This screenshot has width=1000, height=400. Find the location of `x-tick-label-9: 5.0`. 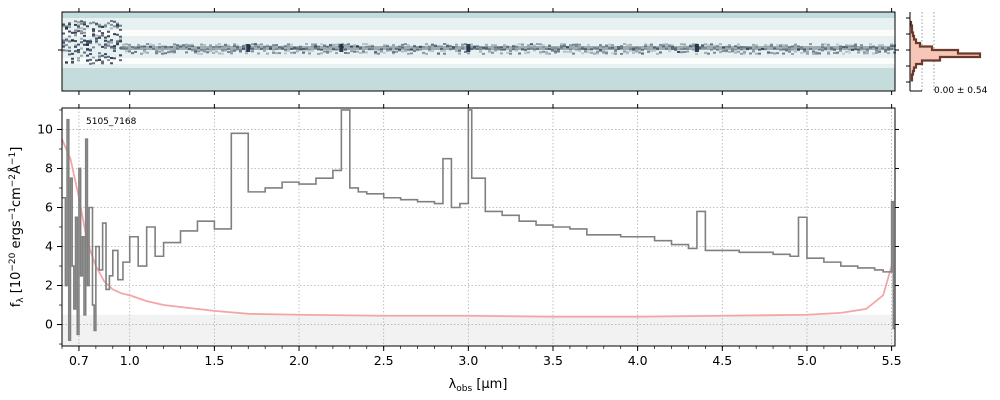

x-tick-label-9: 5.0 is located at coordinates (807, 360).